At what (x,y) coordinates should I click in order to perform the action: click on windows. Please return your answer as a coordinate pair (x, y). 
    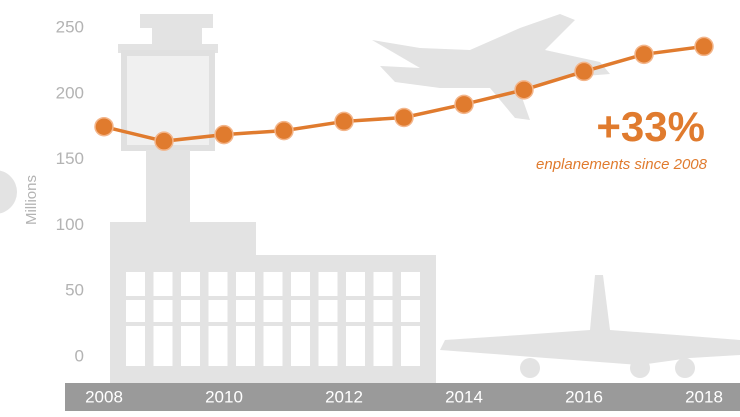
    Looking at the image, I should click on (273, 319).